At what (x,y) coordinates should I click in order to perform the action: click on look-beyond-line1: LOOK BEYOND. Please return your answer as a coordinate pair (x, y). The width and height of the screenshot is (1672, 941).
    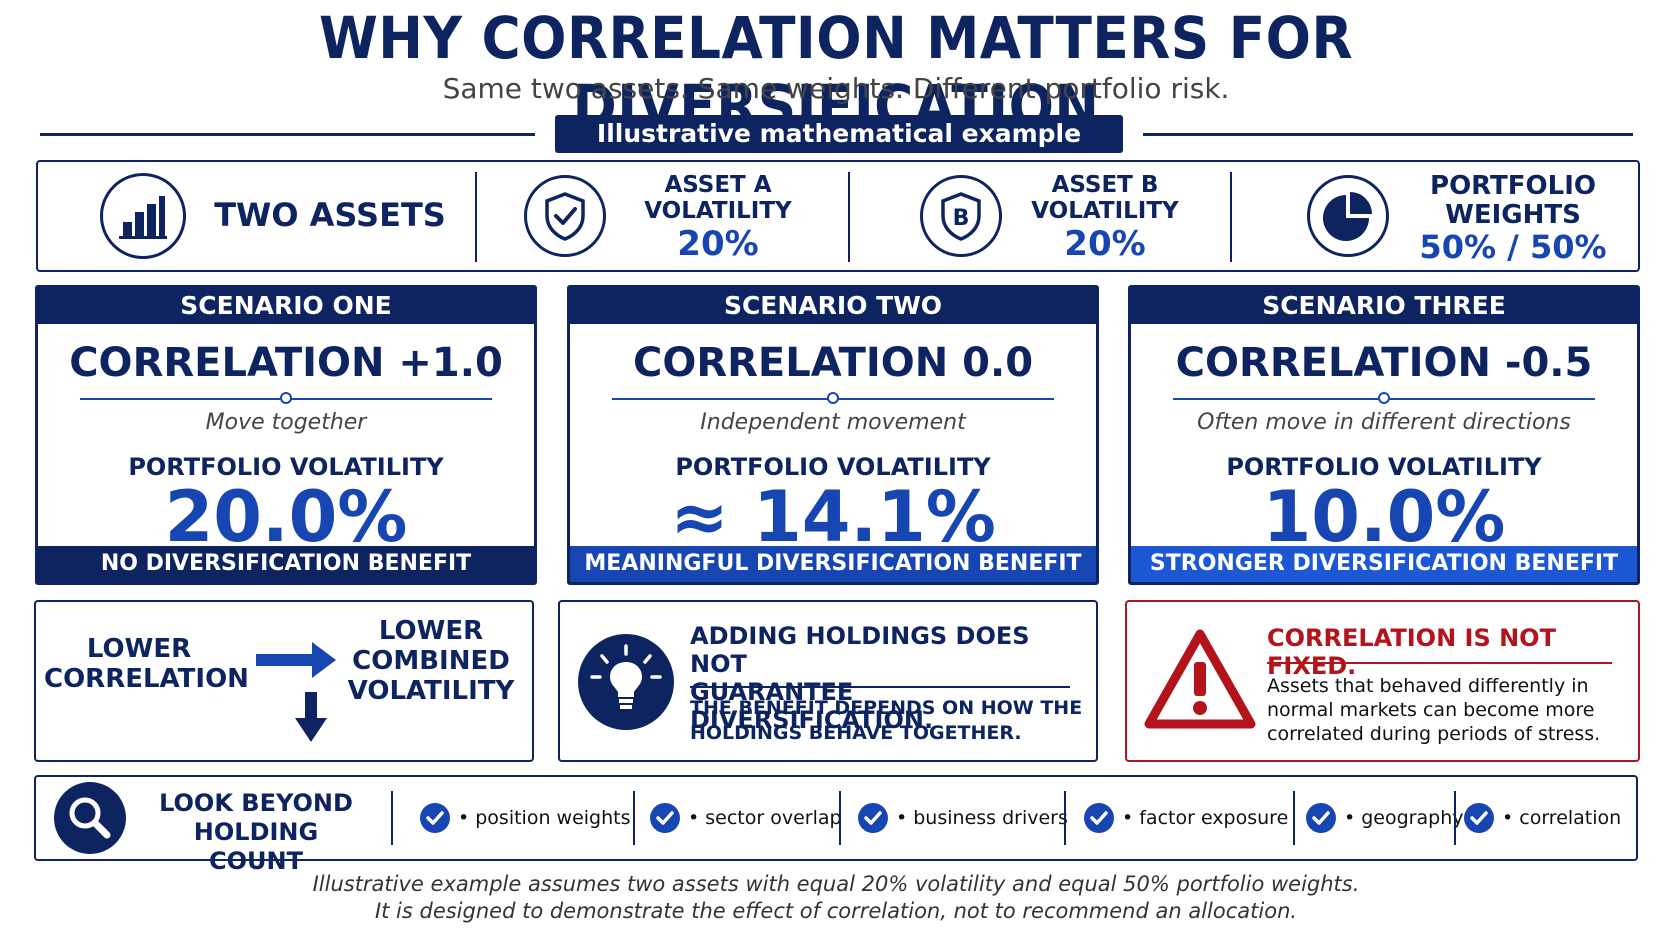
    Looking at the image, I should click on (256, 803).